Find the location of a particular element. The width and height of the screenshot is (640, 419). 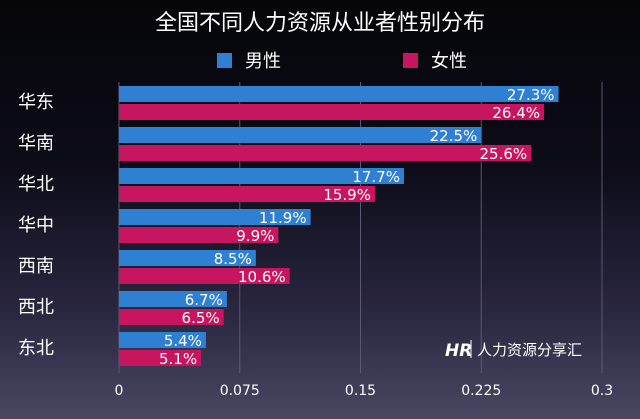

legend-label-male: 男性 is located at coordinates (263, 61).